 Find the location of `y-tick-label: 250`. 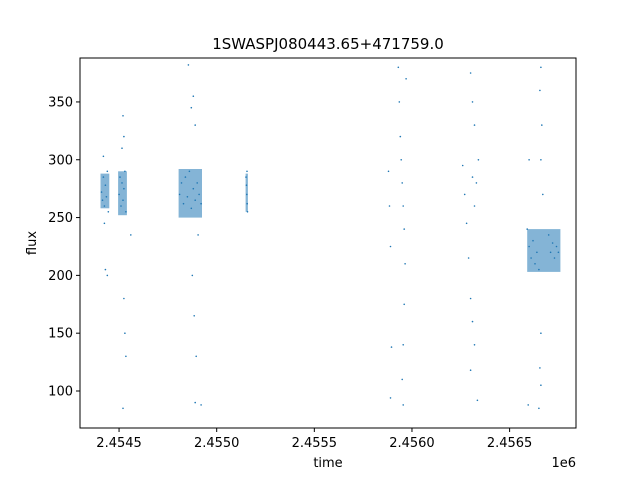

y-tick-label: 250 is located at coordinates (60, 218).